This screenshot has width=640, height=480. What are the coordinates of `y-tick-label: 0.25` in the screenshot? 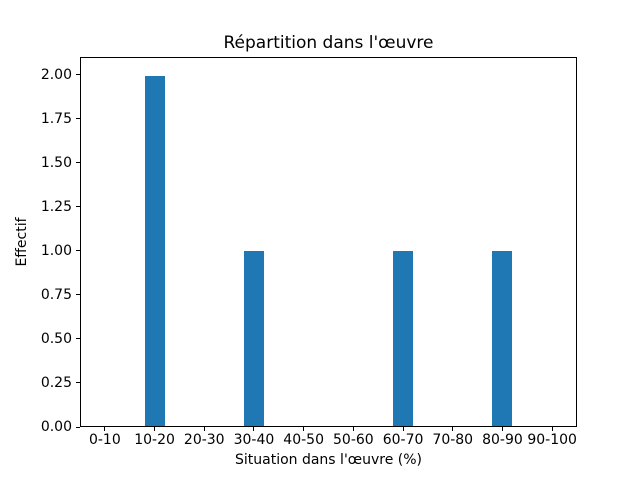 It's located at (56, 382).